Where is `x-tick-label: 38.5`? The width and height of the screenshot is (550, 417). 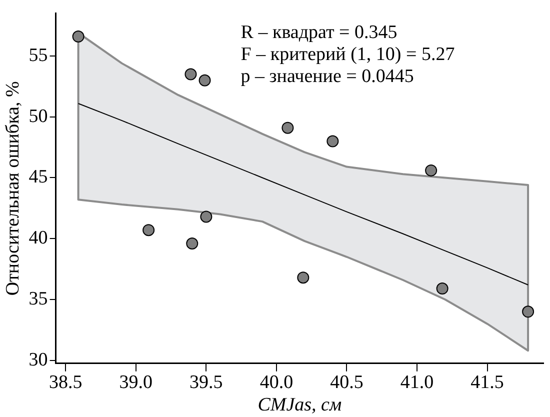 x-tick-label: 38.5 is located at coordinates (65, 382).